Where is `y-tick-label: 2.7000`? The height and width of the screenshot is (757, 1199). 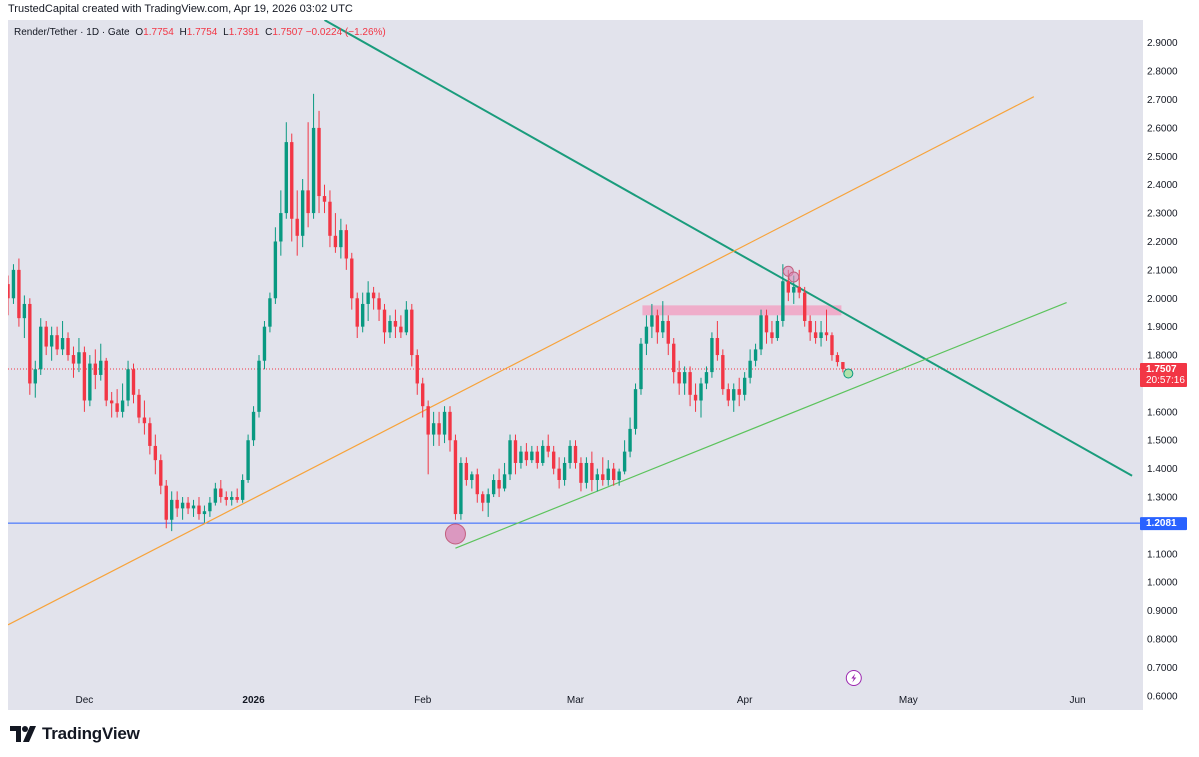 y-tick-label: 2.7000 is located at coordinates (1162, 100).